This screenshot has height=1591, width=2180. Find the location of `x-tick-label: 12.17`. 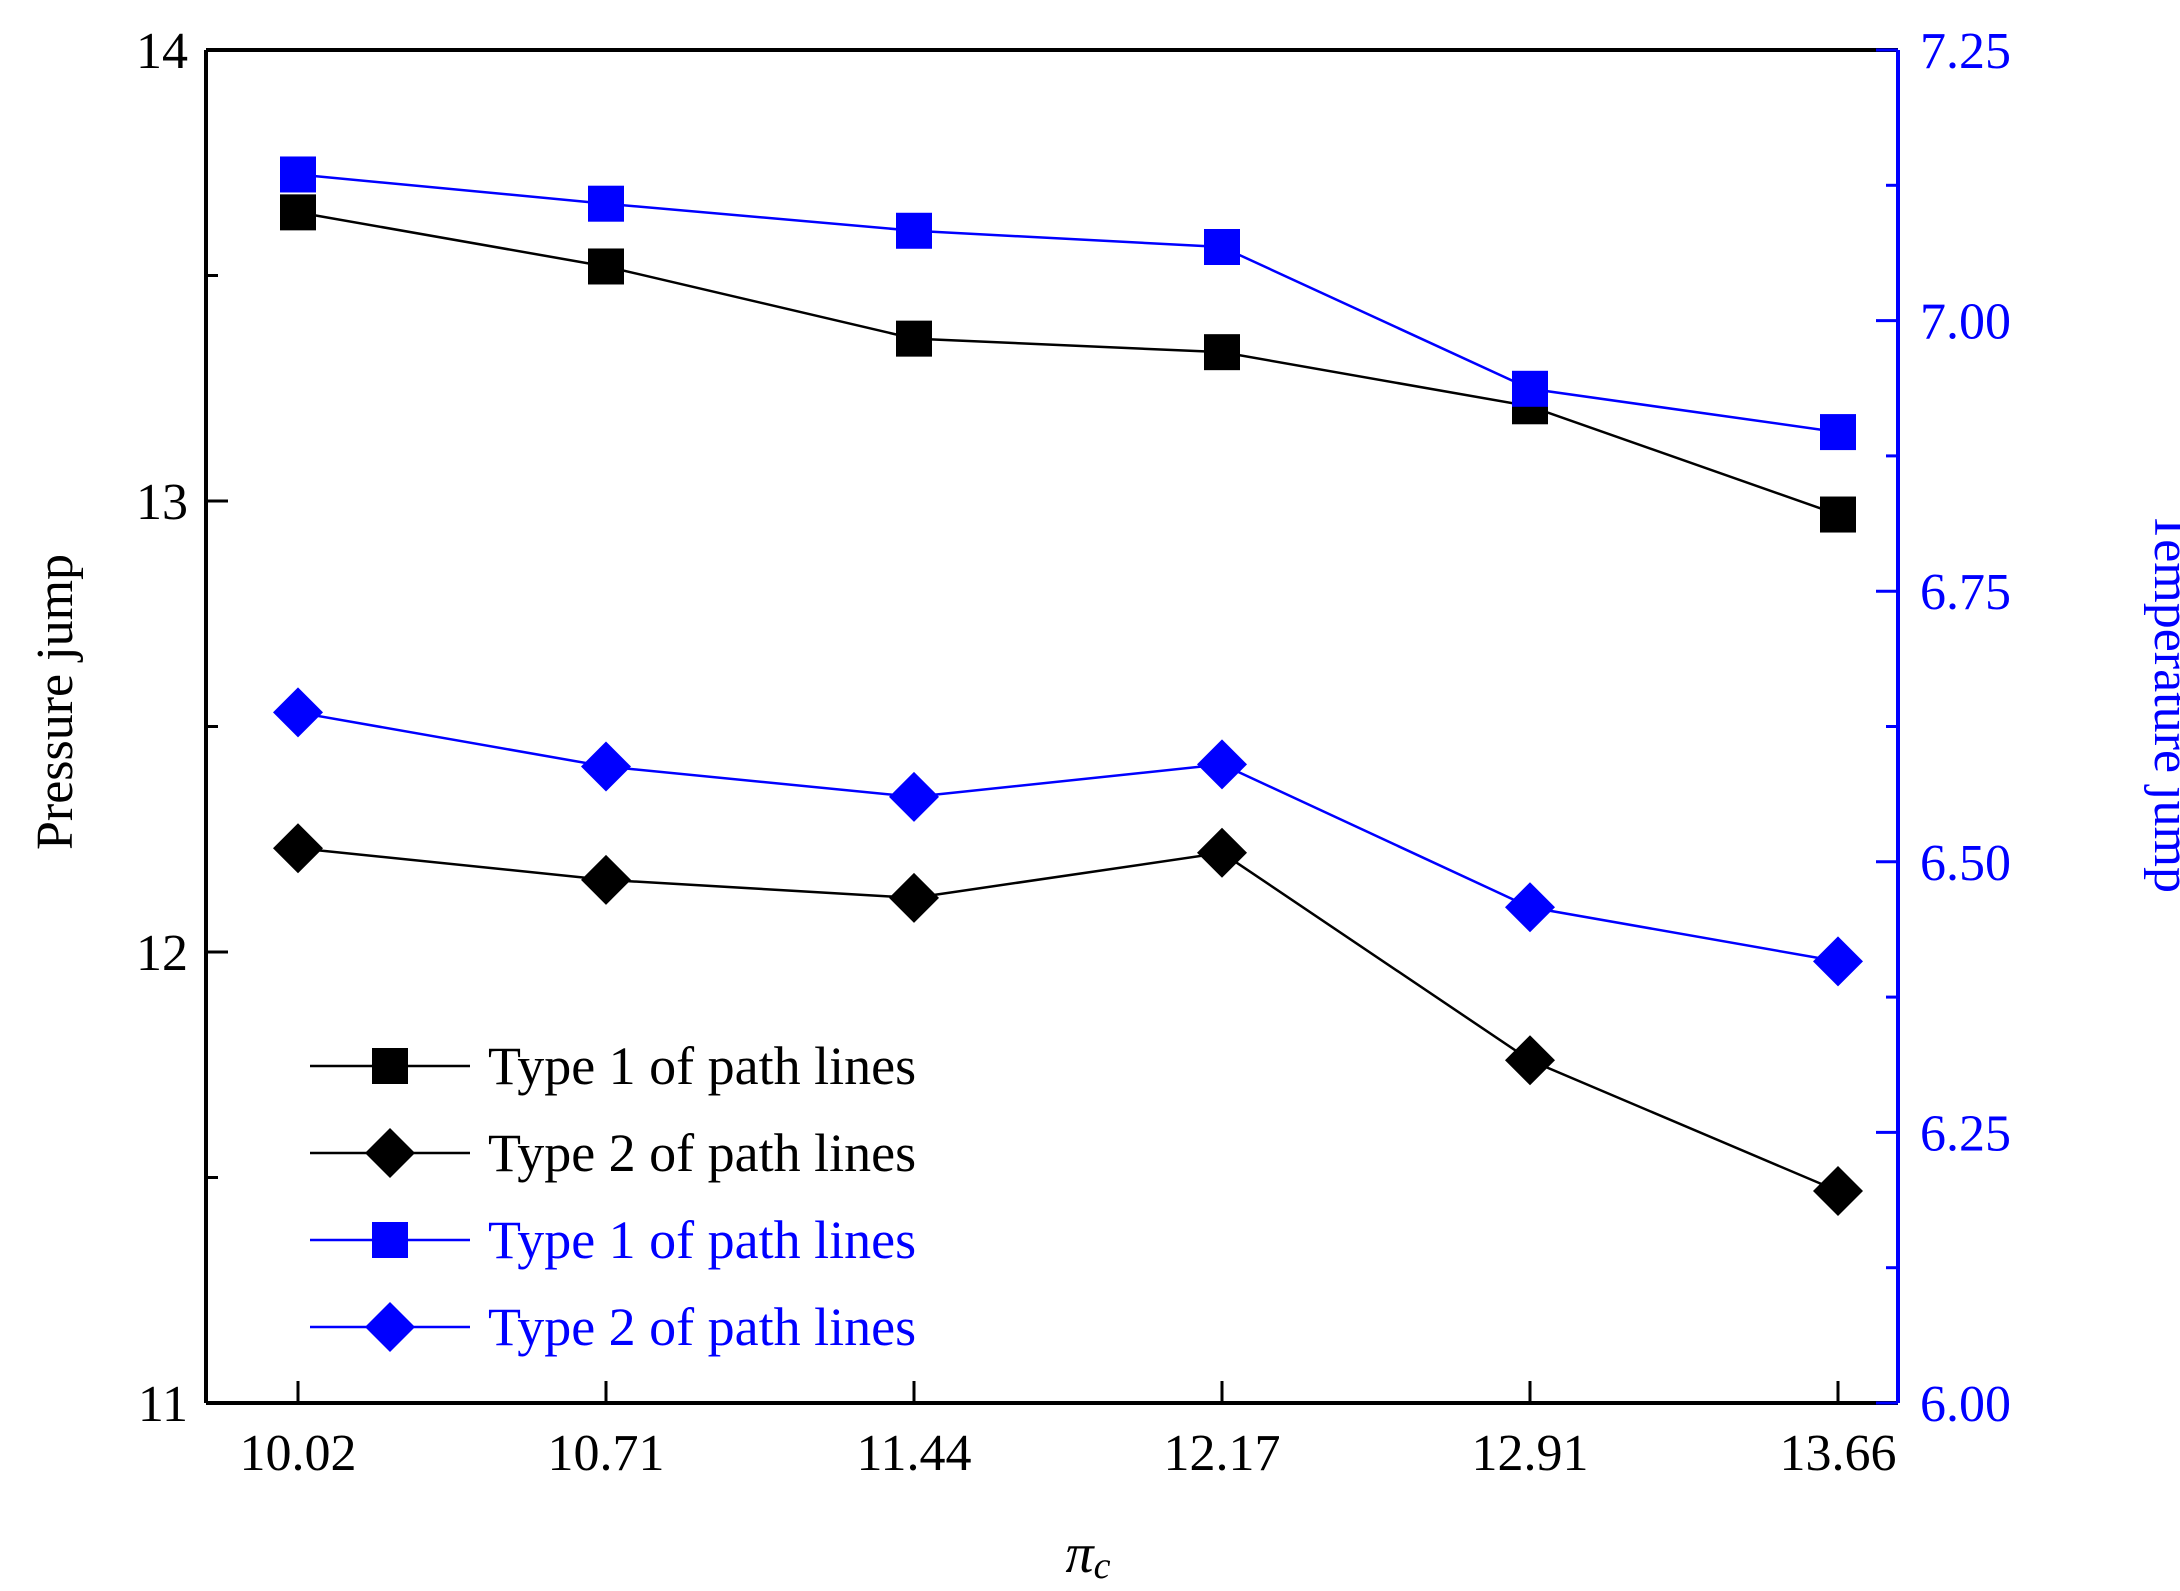

x-tick-label: 12.17 is located at coordinates (1222, 1453).